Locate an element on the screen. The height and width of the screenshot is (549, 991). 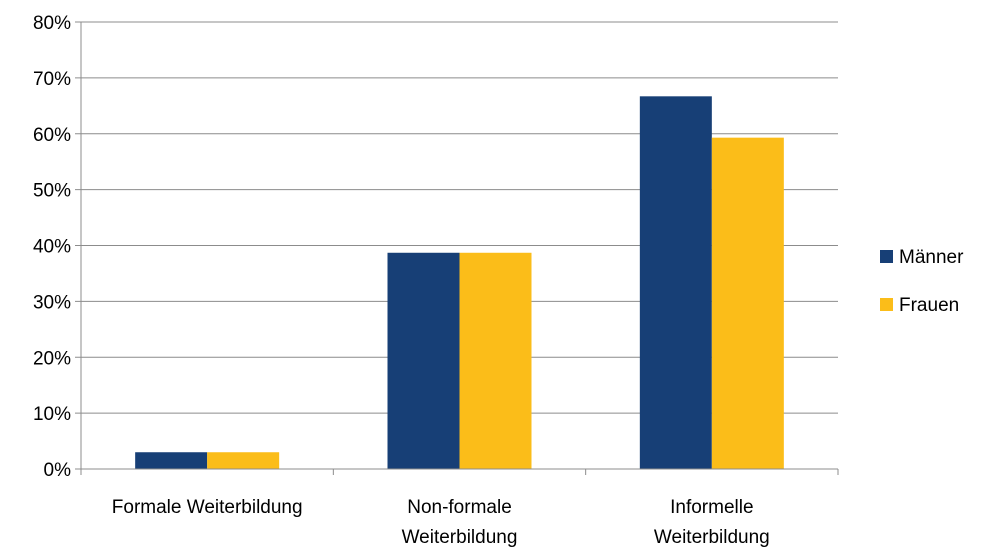
y-tick-label: 30% is located at coordinates (52, 302).